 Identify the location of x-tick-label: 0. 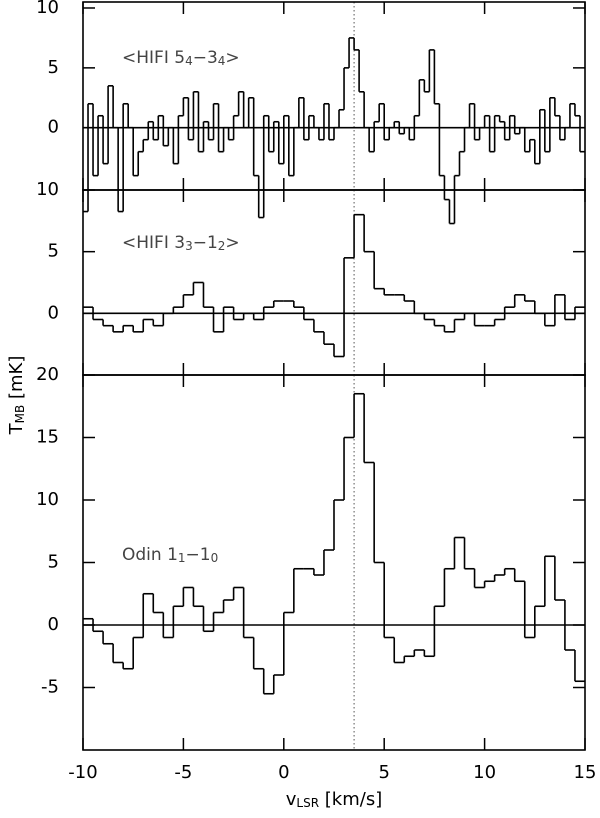
(283, 772).